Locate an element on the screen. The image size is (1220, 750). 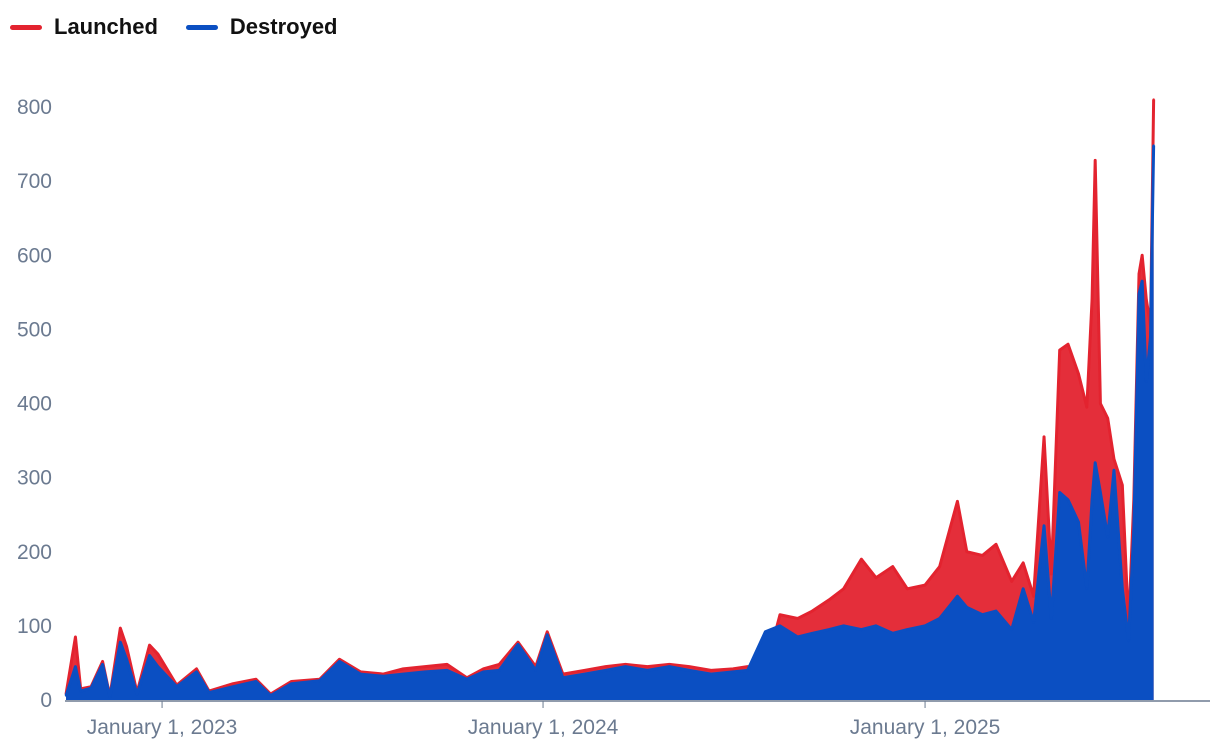
legend-swatch-launched is located at coordinates (26, 27).